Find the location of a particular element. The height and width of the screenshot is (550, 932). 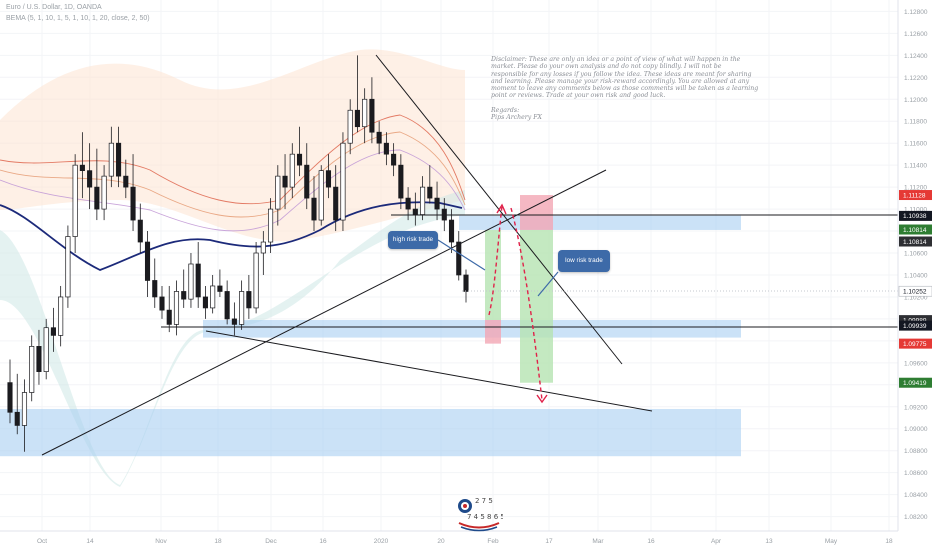

price-badge-label: 1.09419 is located at coordinates (915, 383).